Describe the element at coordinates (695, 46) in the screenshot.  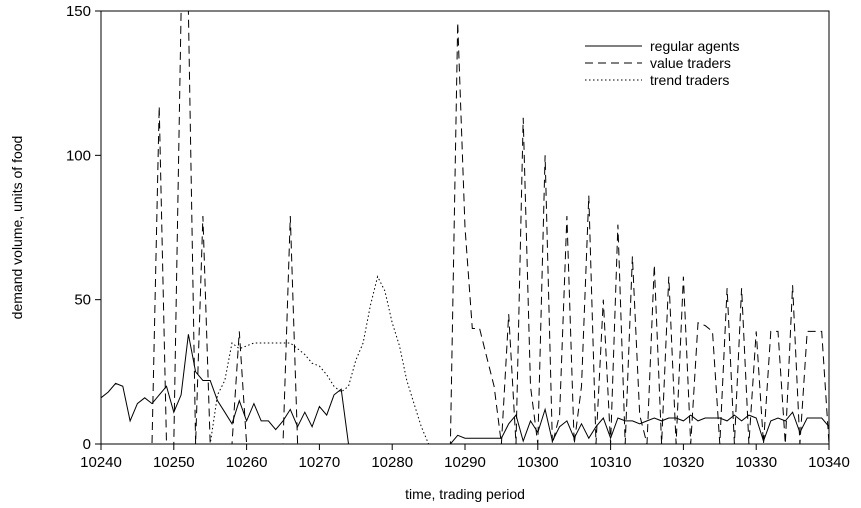
I see `legend-label: regular agents` at that location.